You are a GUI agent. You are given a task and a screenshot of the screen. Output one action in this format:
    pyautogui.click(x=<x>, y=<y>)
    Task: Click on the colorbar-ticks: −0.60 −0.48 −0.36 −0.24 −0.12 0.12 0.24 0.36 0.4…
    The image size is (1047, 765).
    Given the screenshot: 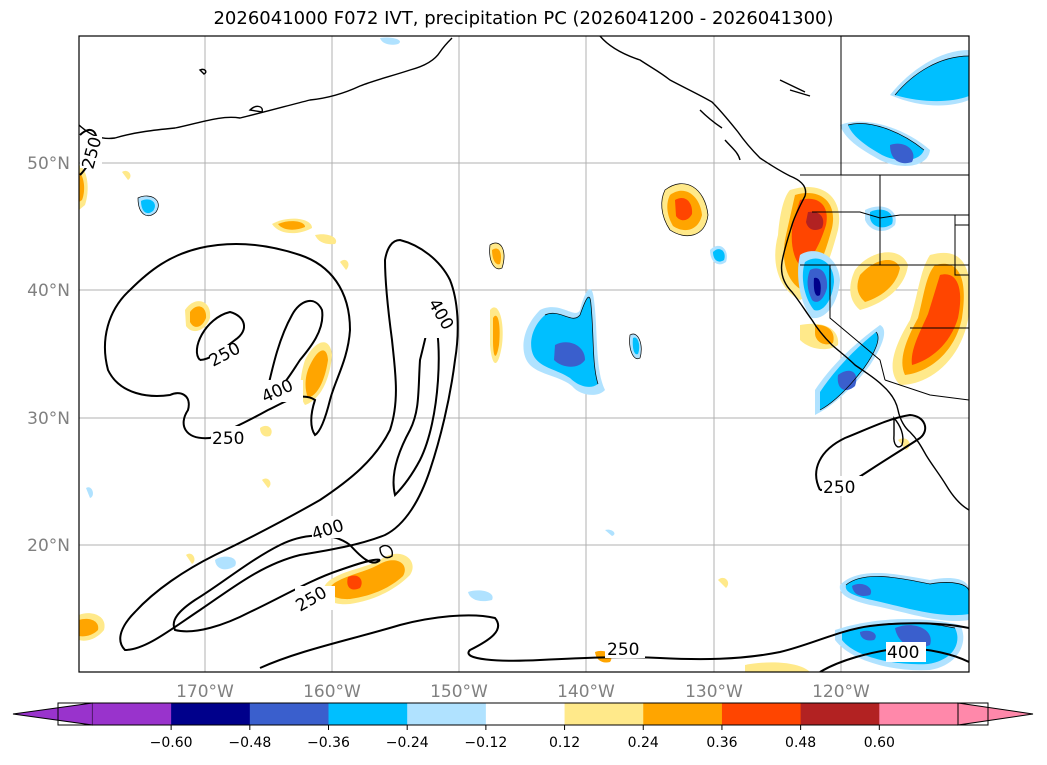 What is the action you would take?
    pyautogui.click(x=522, y=738)
    